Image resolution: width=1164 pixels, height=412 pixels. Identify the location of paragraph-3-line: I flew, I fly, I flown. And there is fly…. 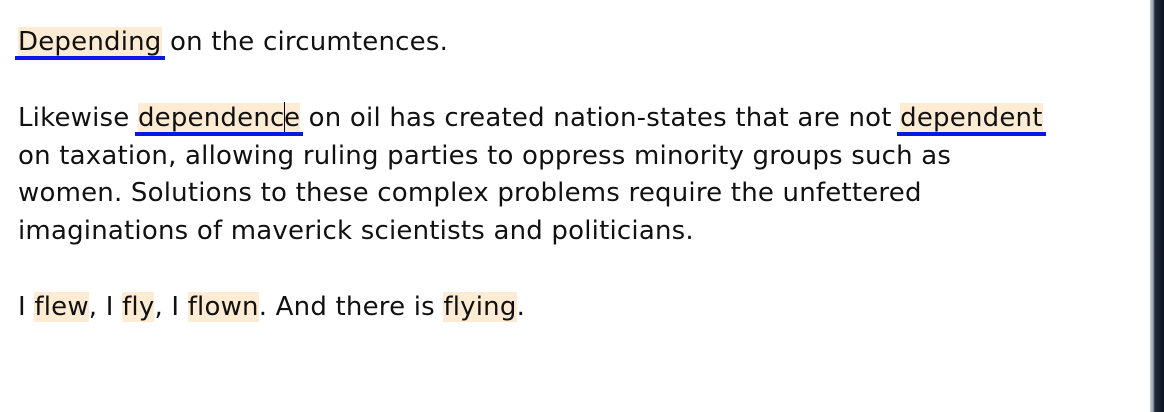
(271, 307).